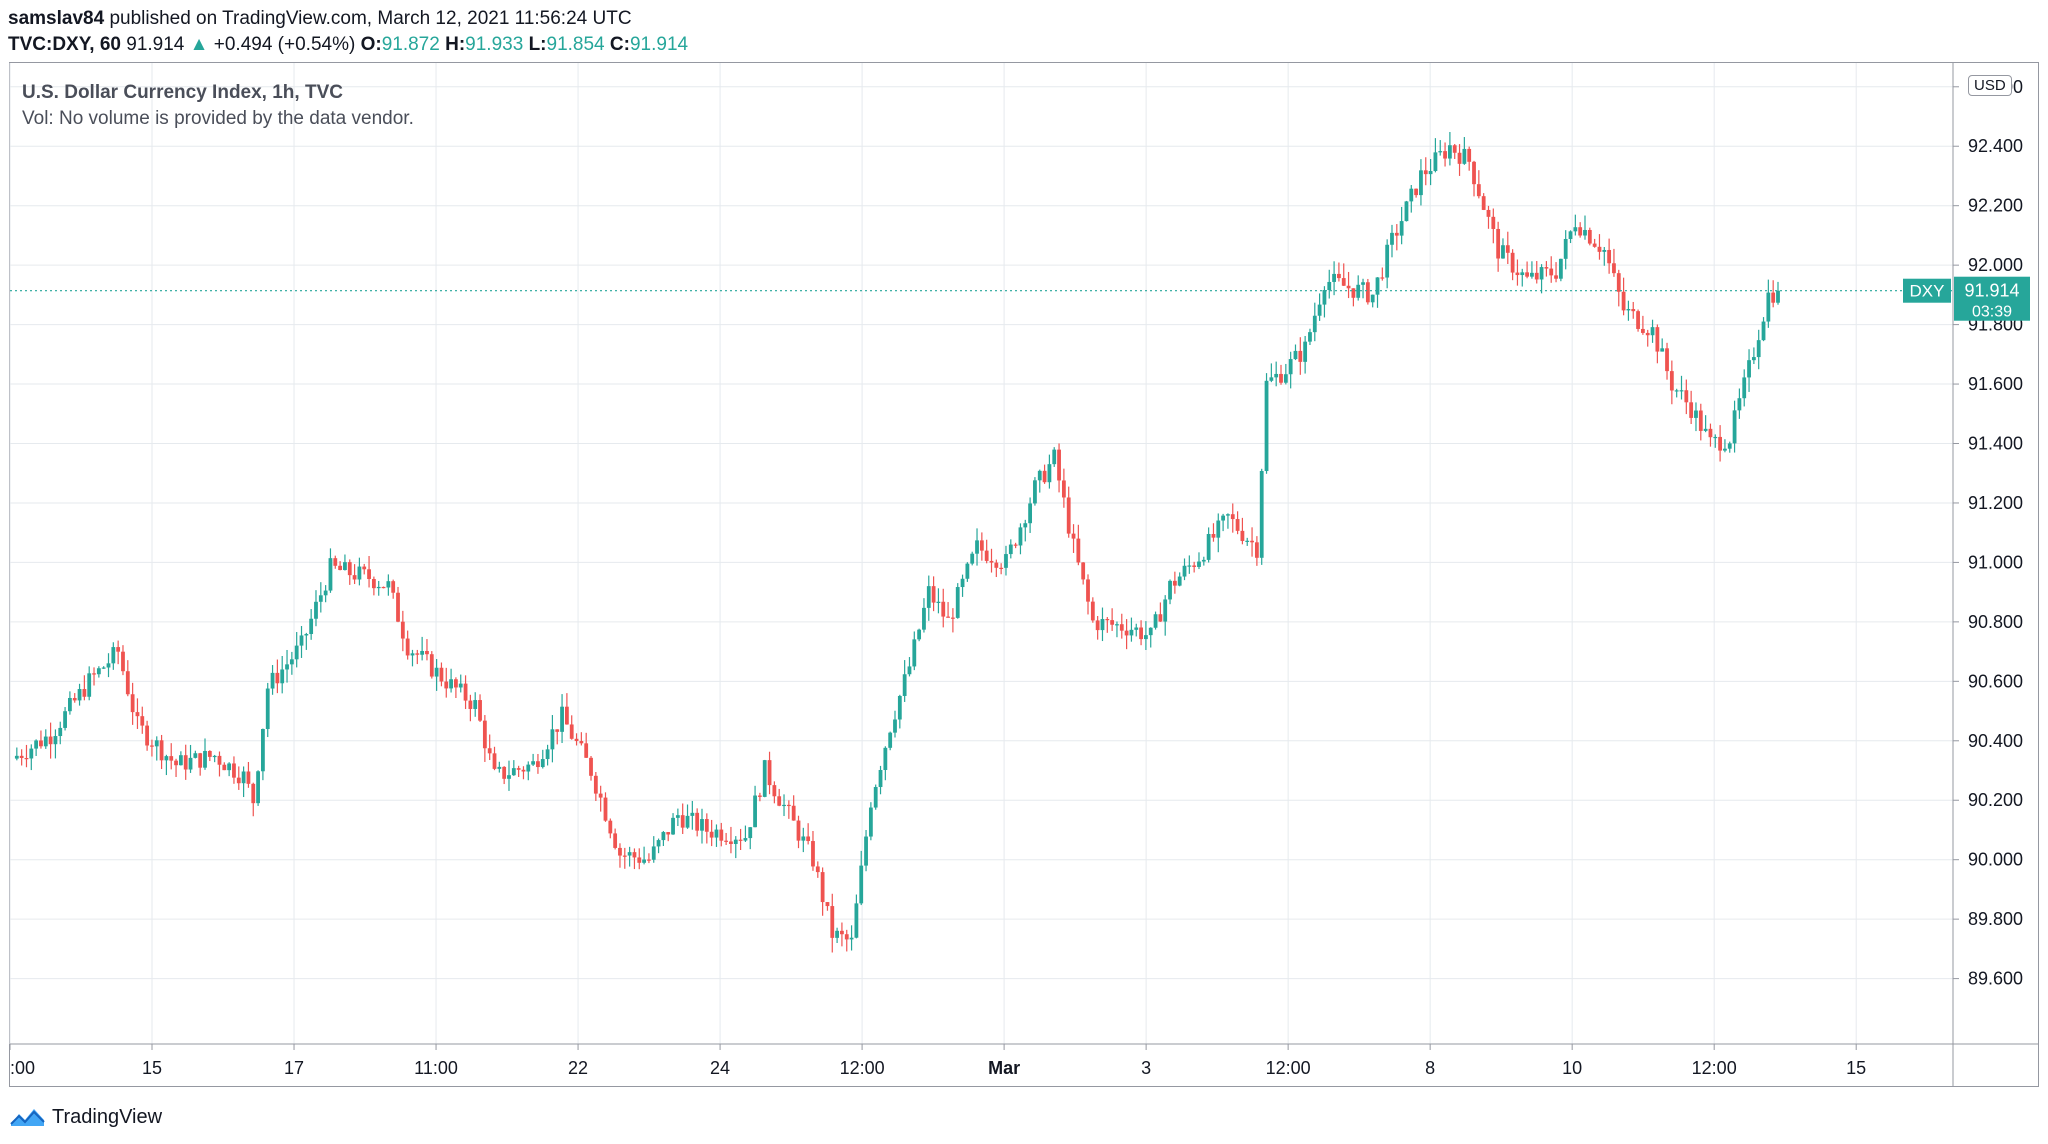  What do you see at coordinates (1927, 290) in the screenshot?
I see `symbol-tag` at bounding box center [1927, 290].